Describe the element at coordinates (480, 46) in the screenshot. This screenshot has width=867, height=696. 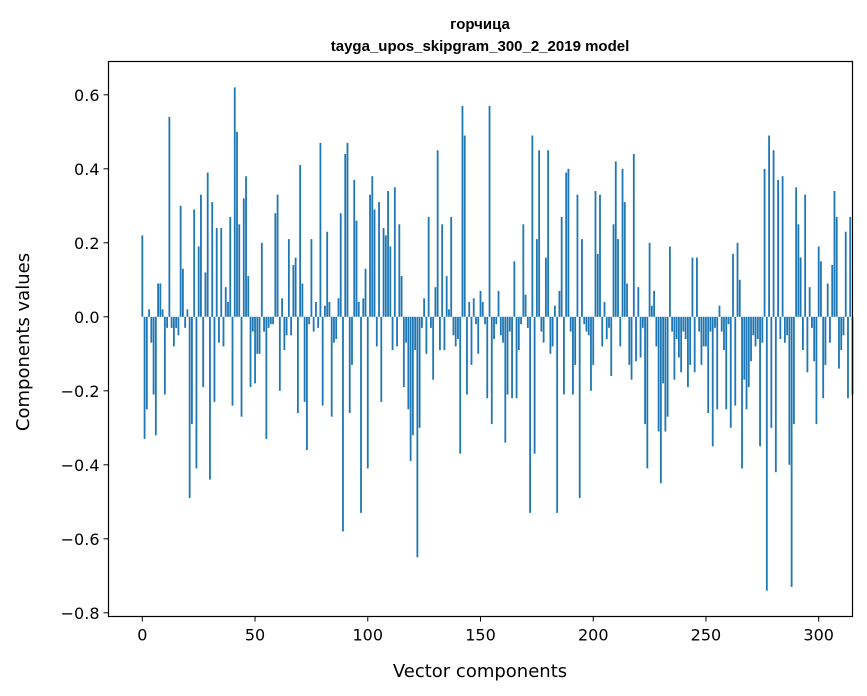
I see `chart-title-line2: tayga_upos_skipgram_300_2_2019 model` at that location.